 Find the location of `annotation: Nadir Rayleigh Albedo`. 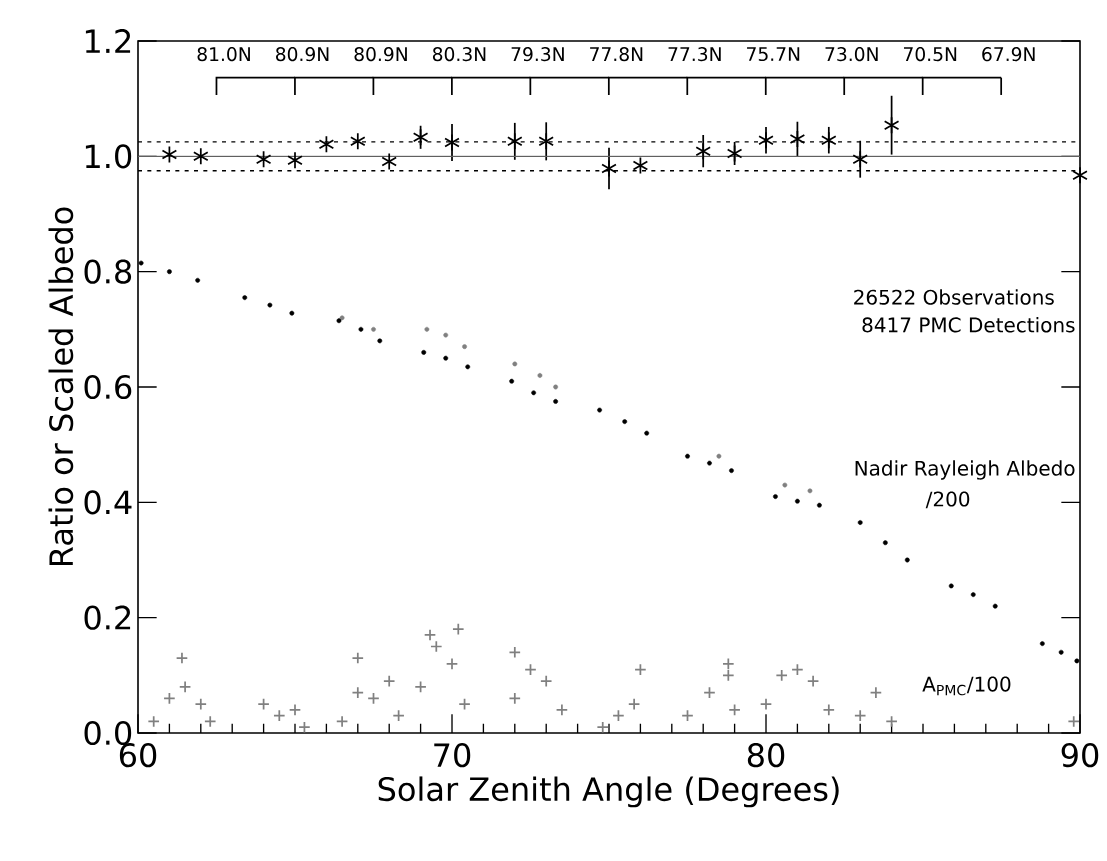

annotation: Nadir Rayleigh Albedo is located at coordinates (965, 470).